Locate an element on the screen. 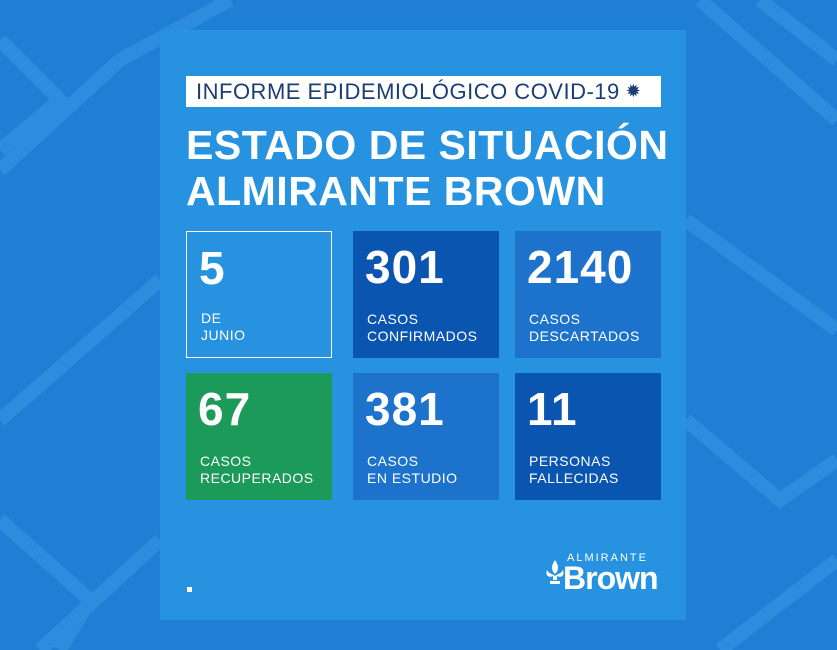  page-title: ESTADO DE SITUACIÓN ALMIRANTE BROWN is located at coordinates (427, 168).